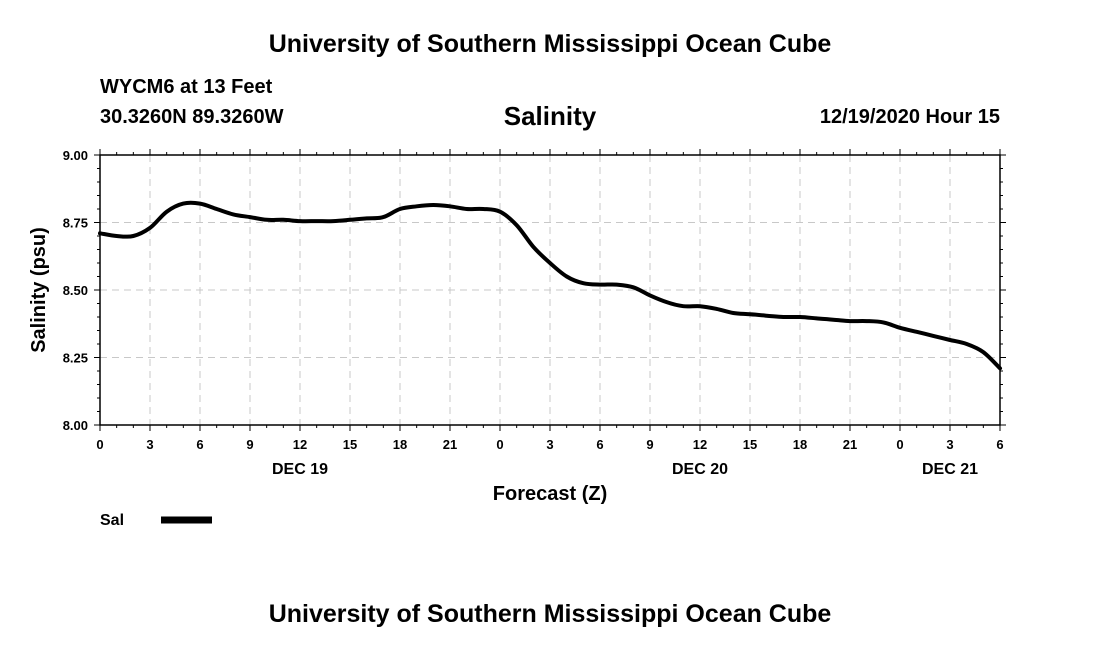 This screenshot has height=650, width=1100. What do you see at coordinates (186, 87) in the screenshot?
I see `station-label: WYCM6 at 13 Feet` at bounding box center [186, 87].